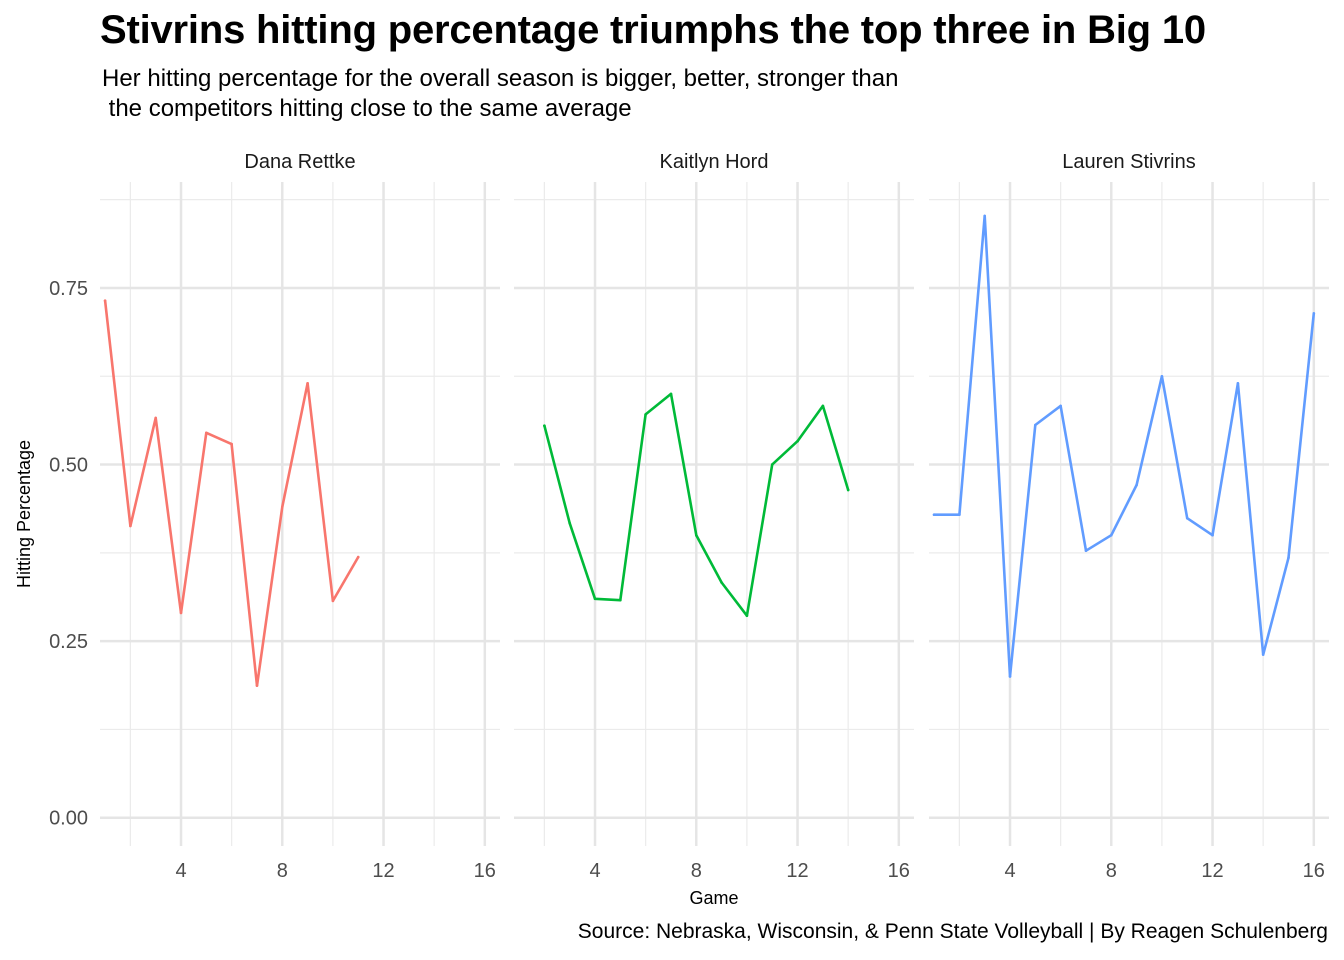 This screenshot has width=1344, height=960. What do you see at coordinates (68, 289) in the screenshot?
I see `y-tick-label: 0.75` at bounding box center [68, 289].